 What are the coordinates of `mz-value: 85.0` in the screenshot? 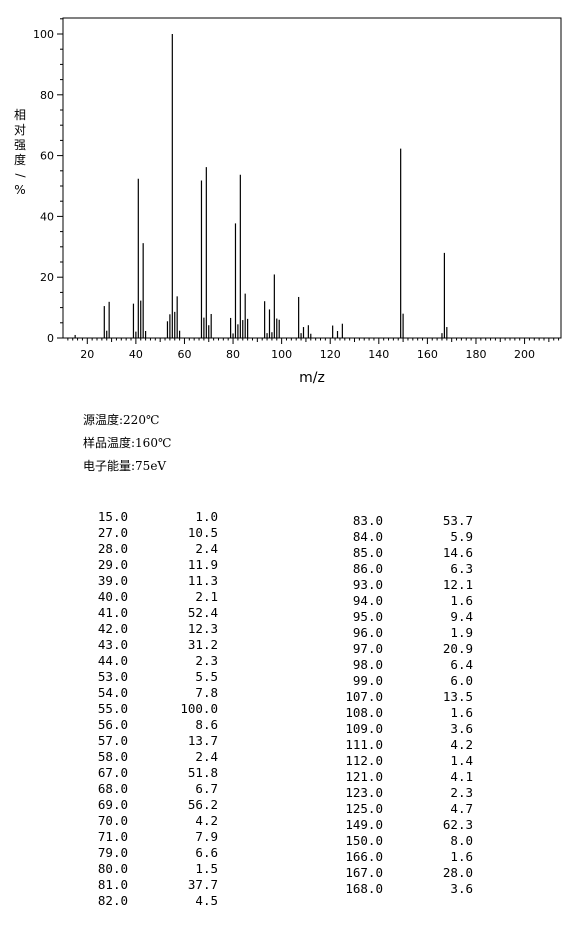 It's located at (367, 552).